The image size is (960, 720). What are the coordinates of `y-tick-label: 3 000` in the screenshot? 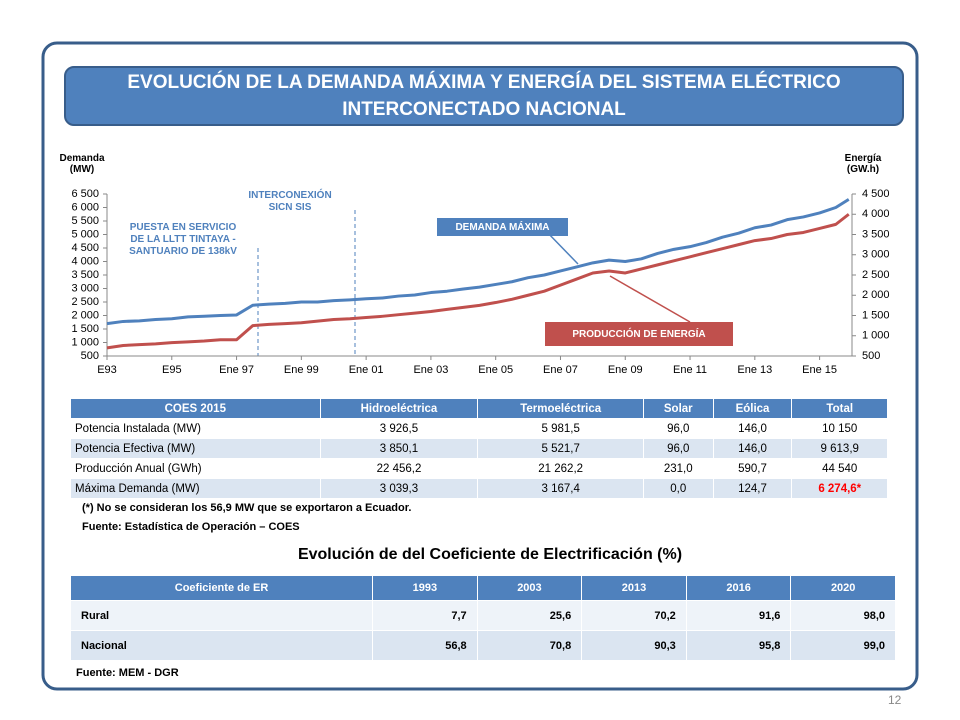 It's located at (85, 288).